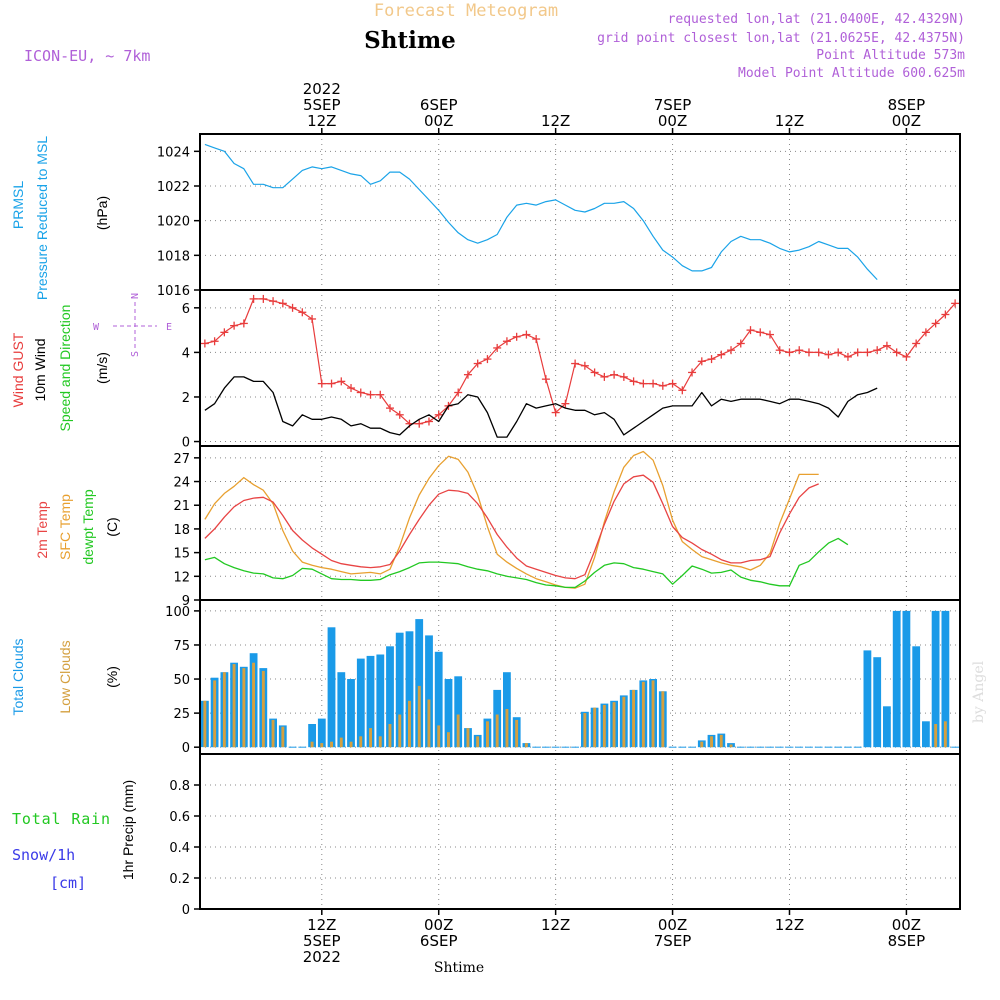 The image size is (1000, 1000). What do you see at coordinates (907, 105) in the screenshot?
I see `top-tick-label: 8SEP` at bounding box center [907, 105].